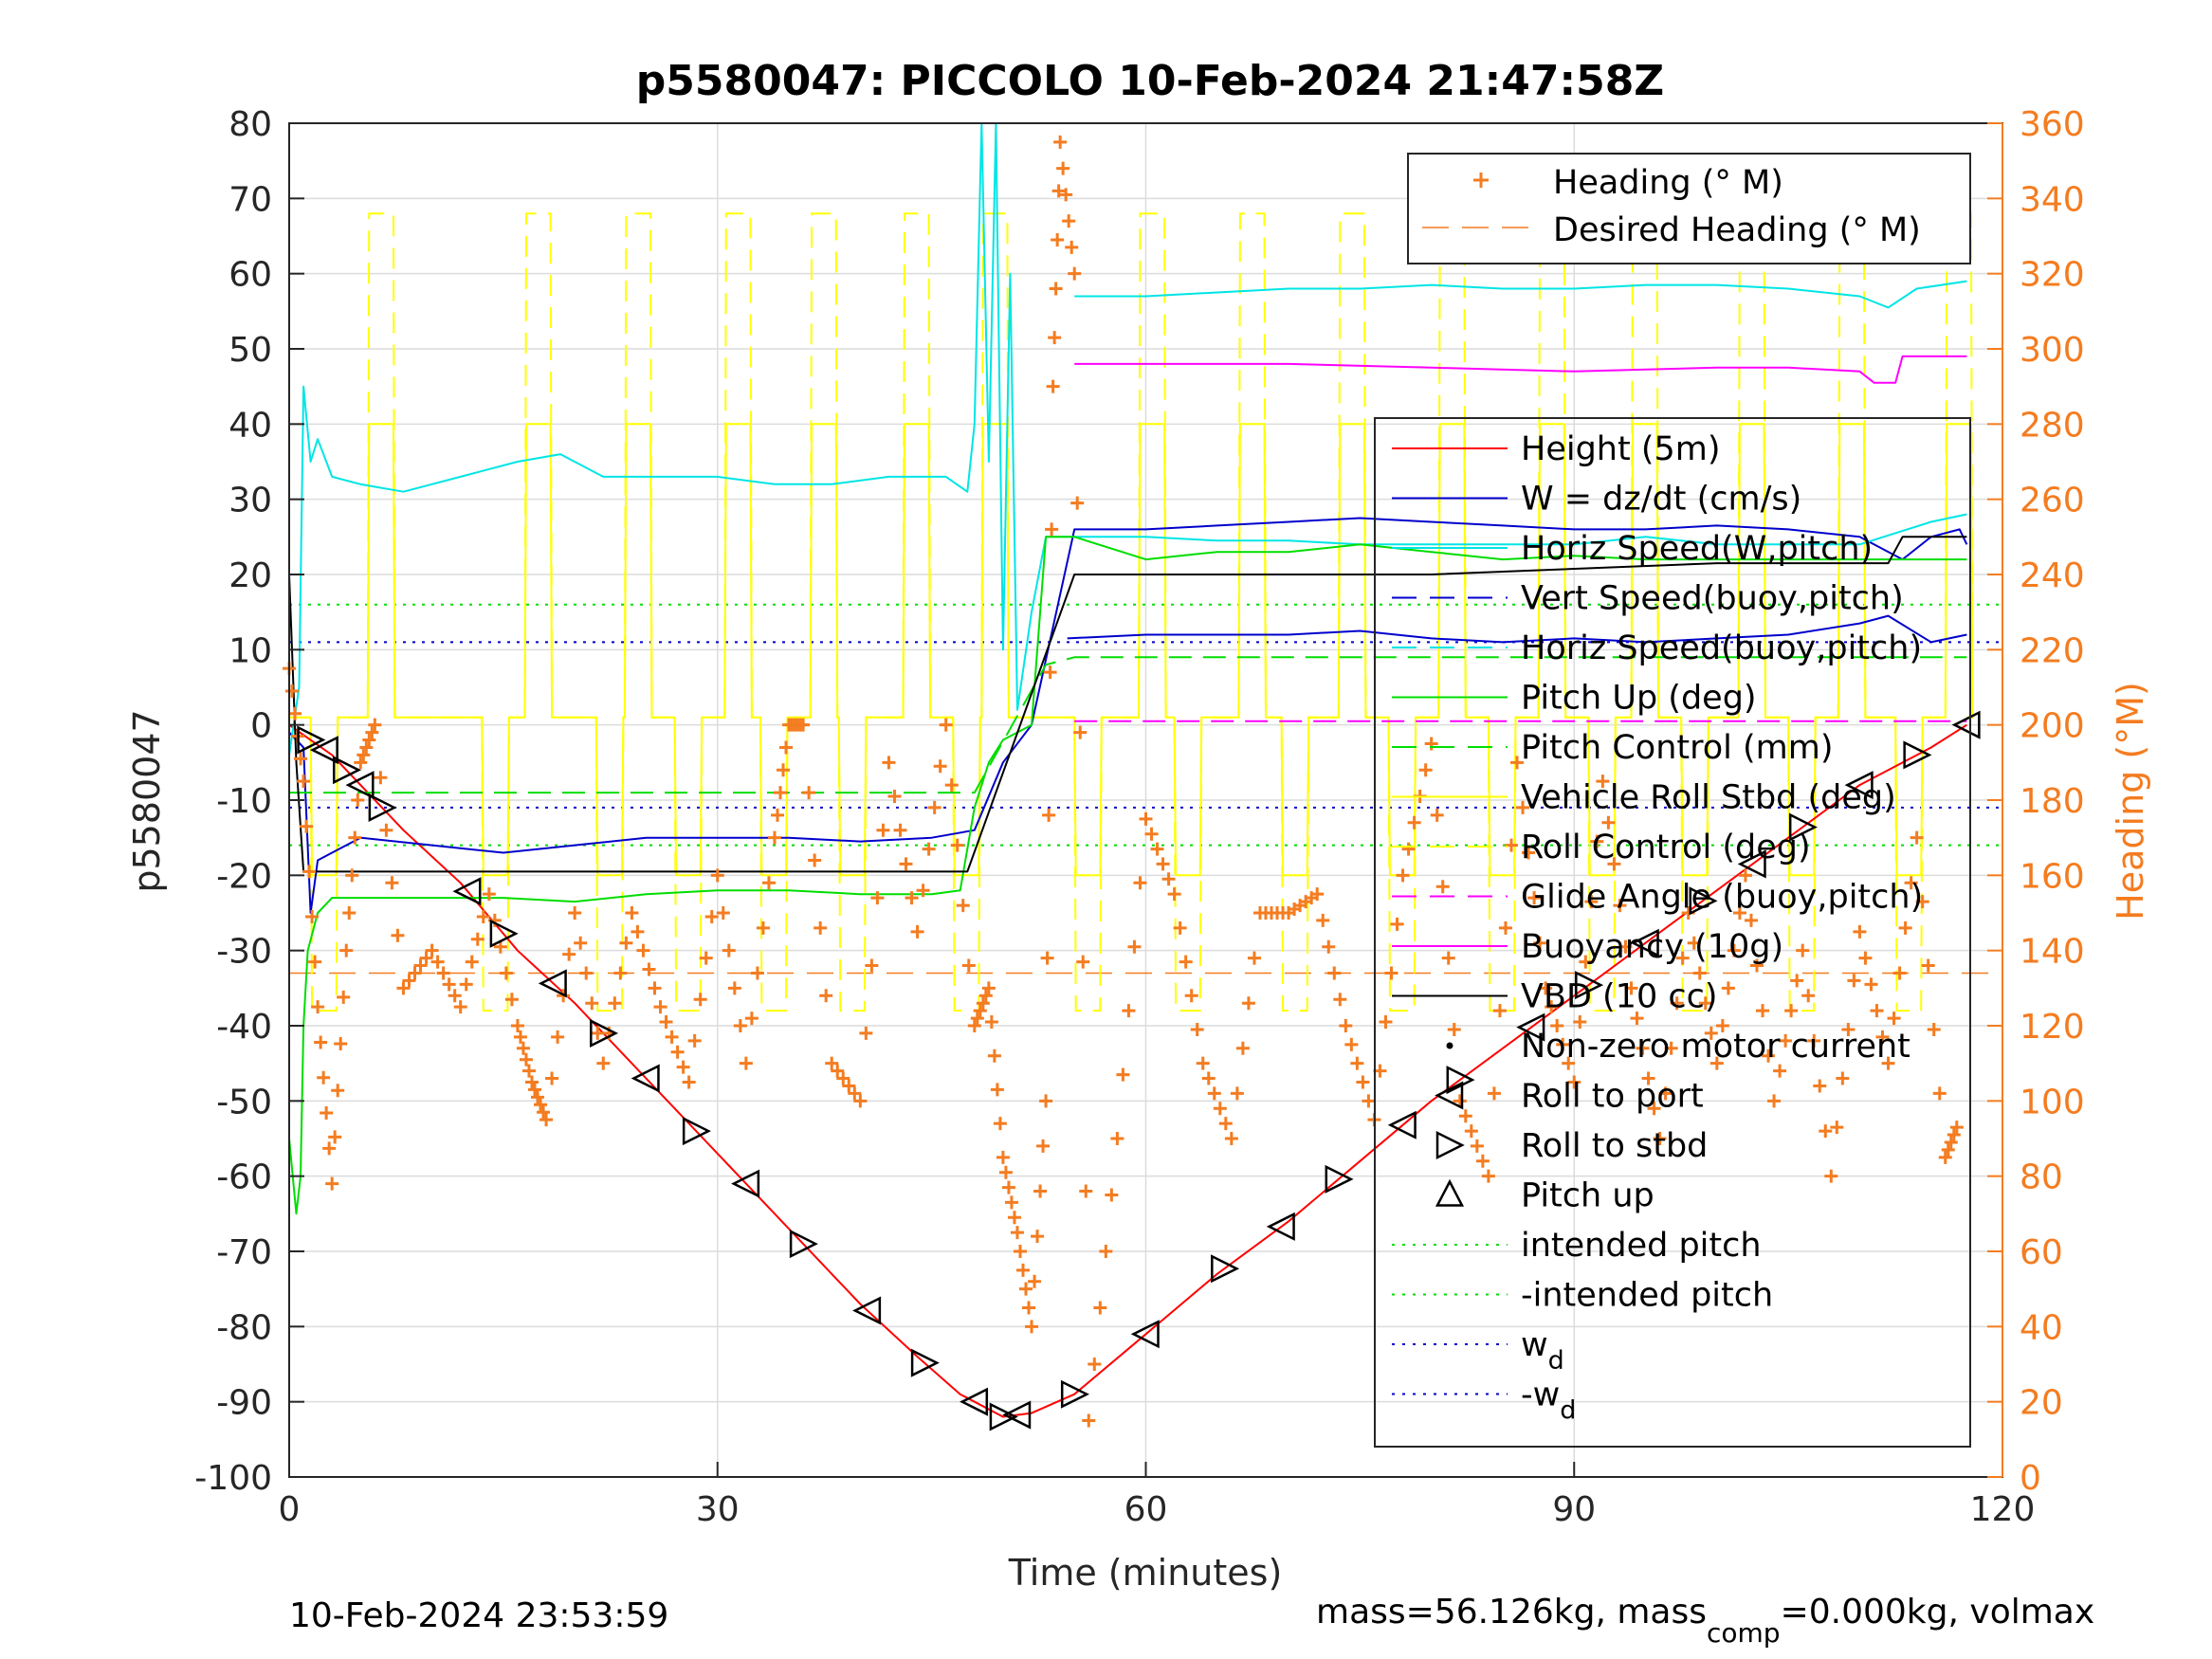  What do you see at coordinates (2041, 1403) in the screenshot?
I see `y-right-tick-label: 20` at bounding box center [2041, 1403].